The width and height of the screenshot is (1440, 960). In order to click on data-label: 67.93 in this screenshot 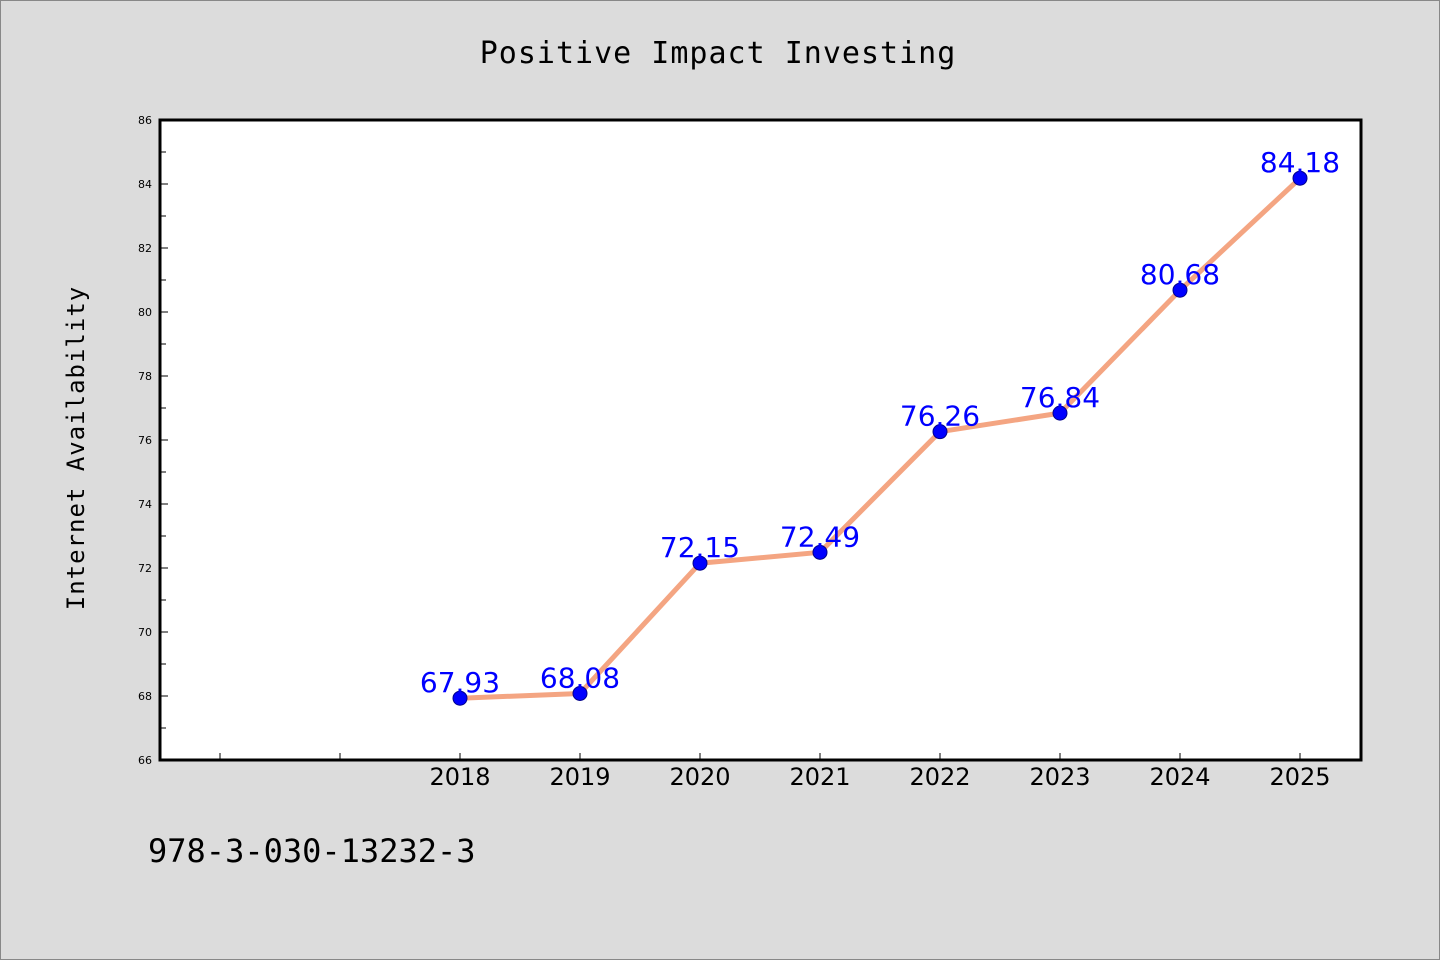, I will do `click(460, 682)`.